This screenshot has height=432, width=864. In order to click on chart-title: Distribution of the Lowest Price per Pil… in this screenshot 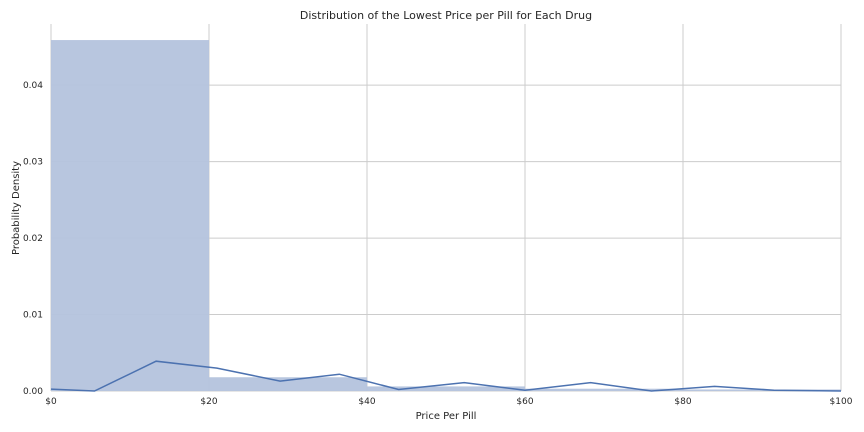, I will do `click(446, 15)`.